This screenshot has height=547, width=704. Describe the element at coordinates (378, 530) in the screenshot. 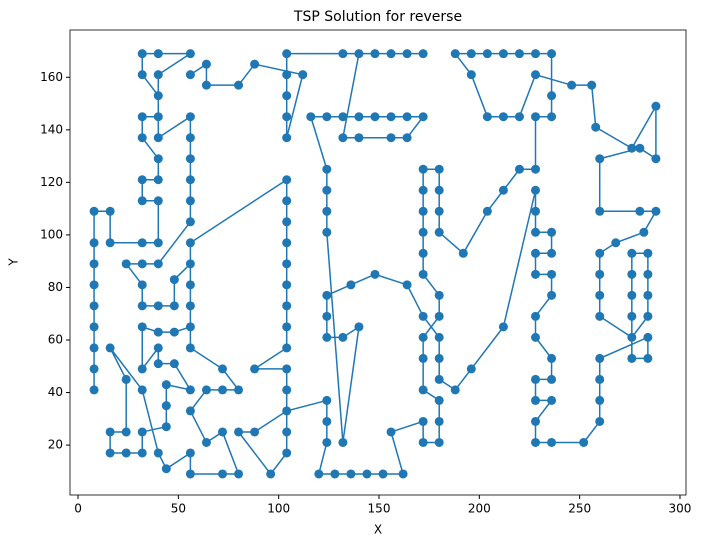

I see `x-axis-label: X` at that location.